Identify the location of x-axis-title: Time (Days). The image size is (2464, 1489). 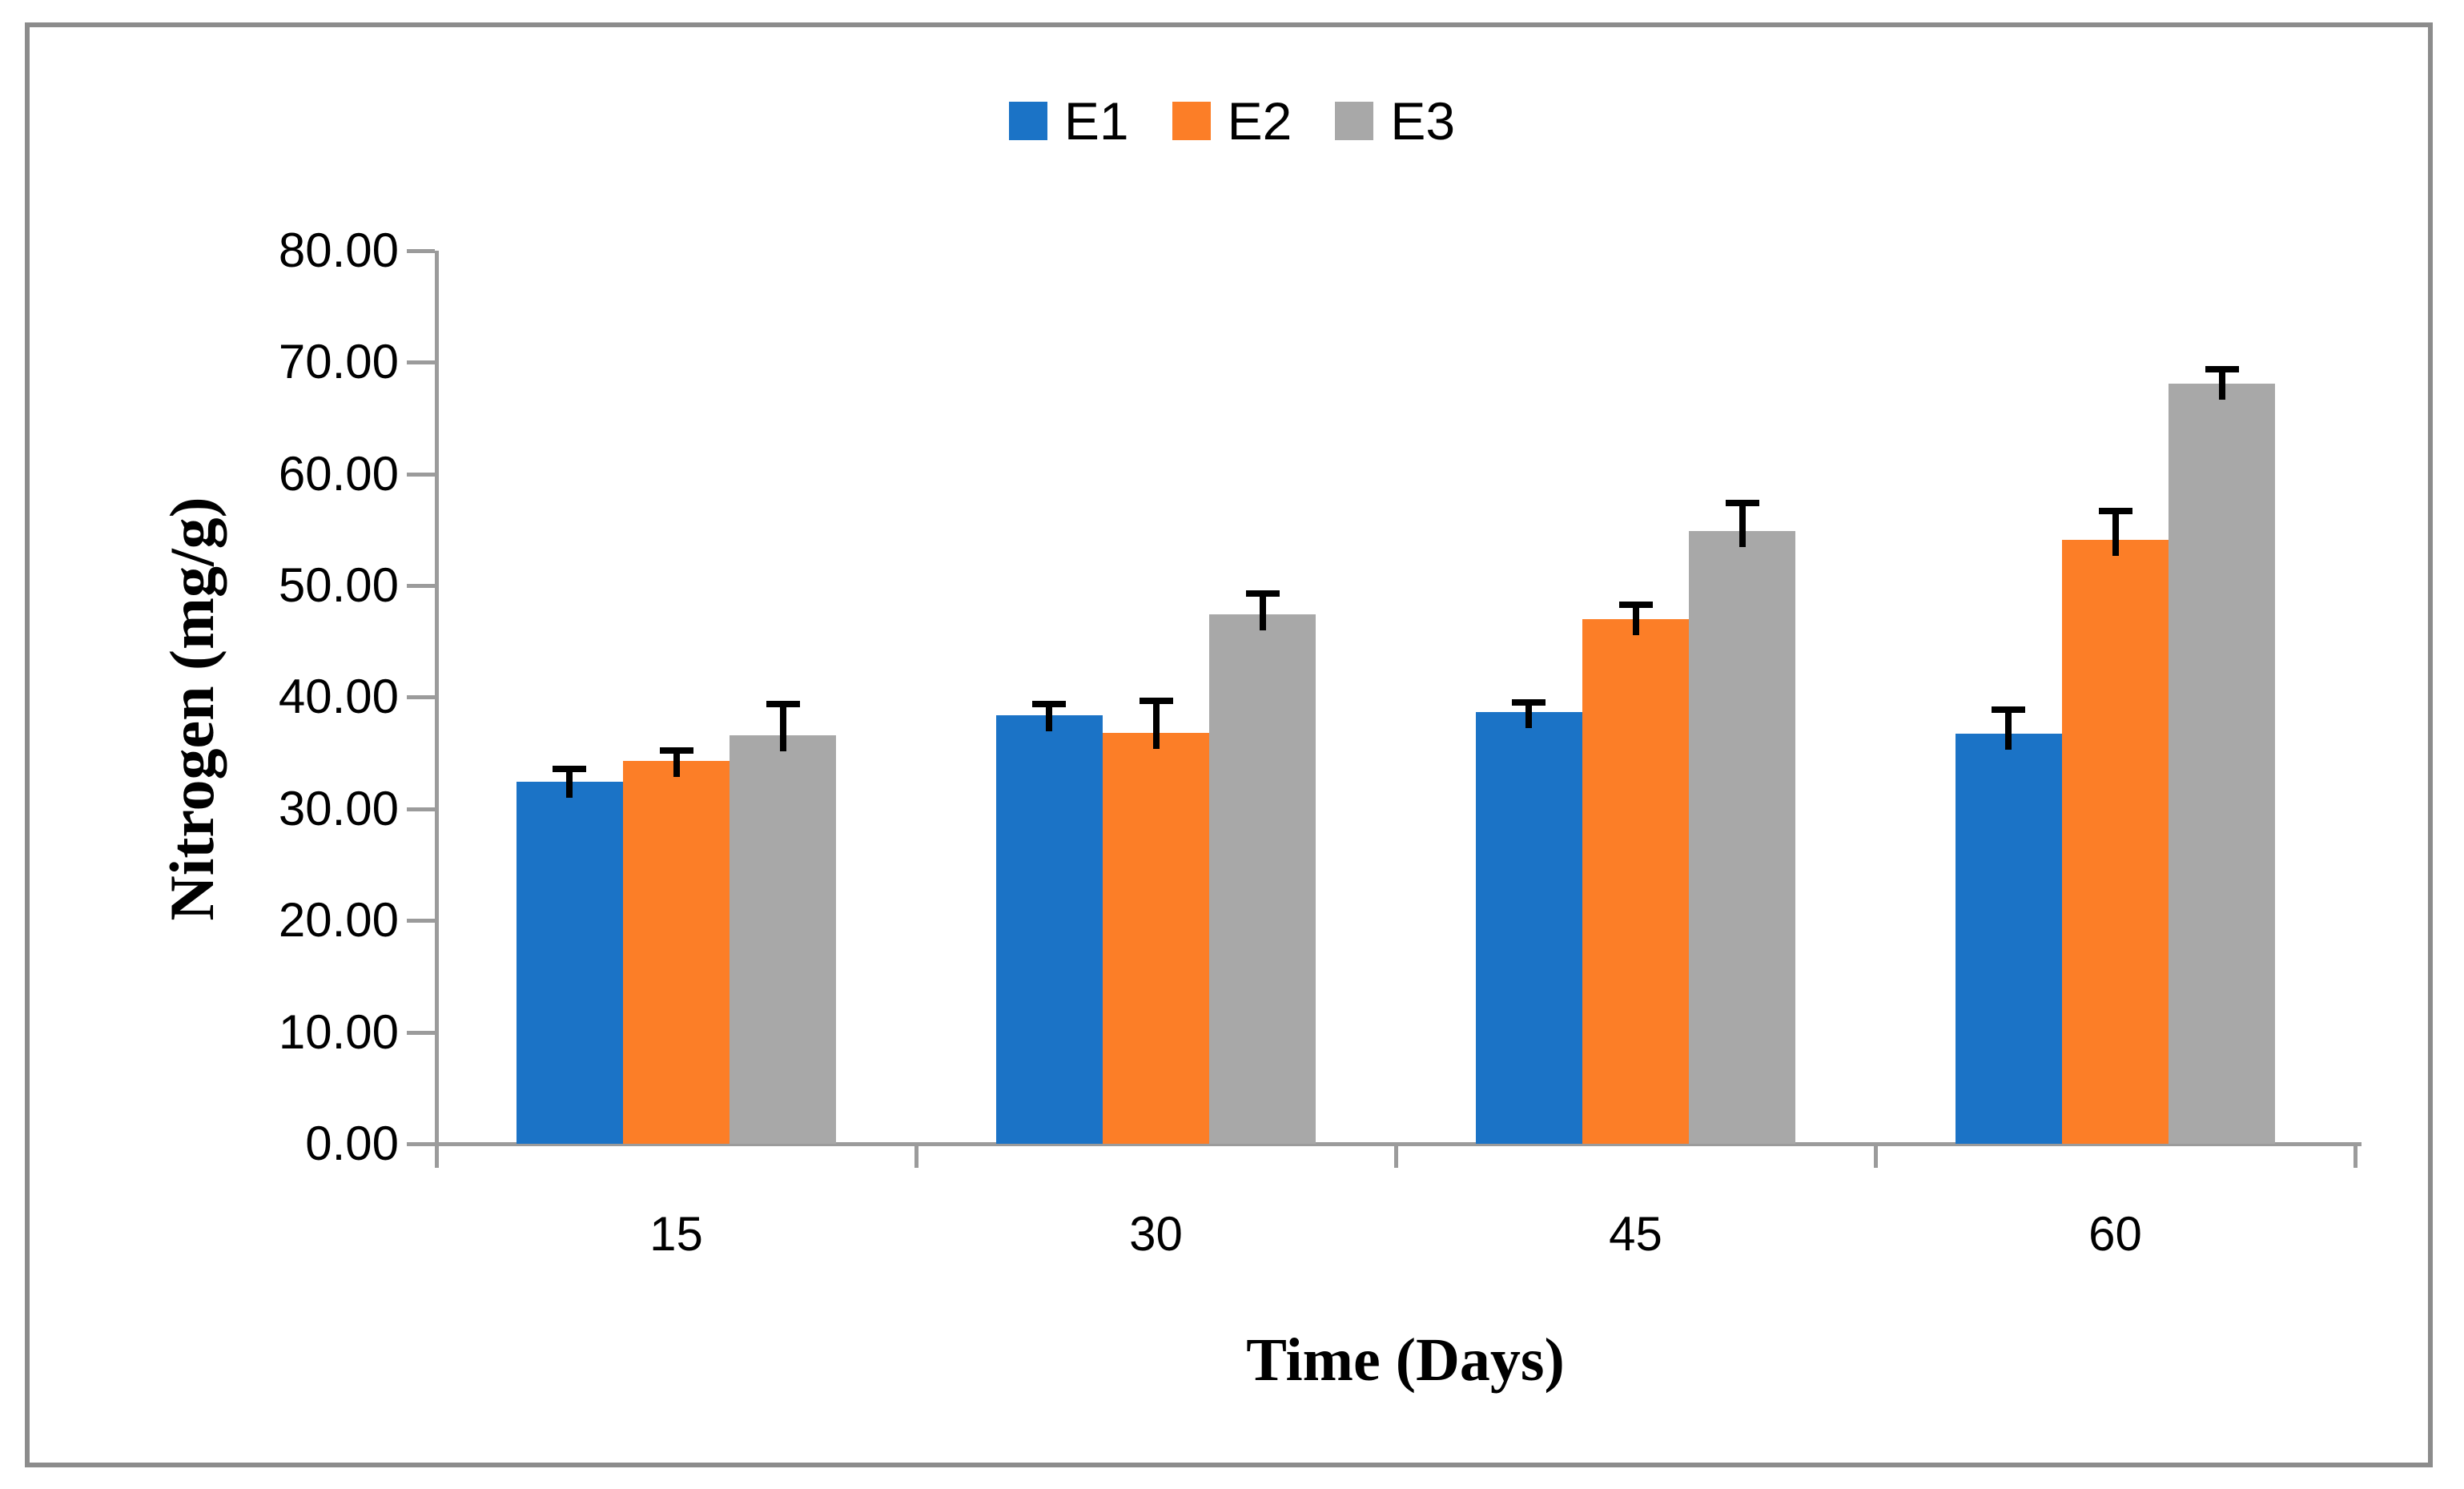
(1405, 1360).